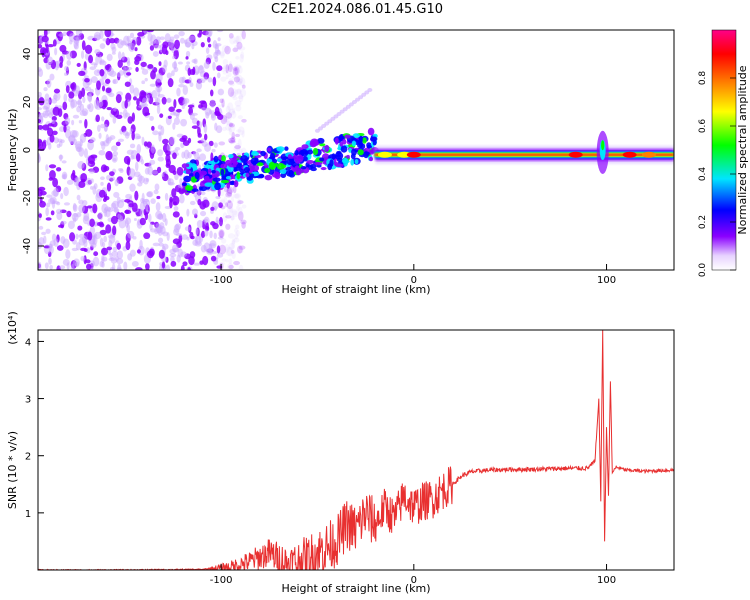  Describe the element at coordinates (703, 78) in the screenshot. I see `colorbar-tick-label: 0.8` at that location.